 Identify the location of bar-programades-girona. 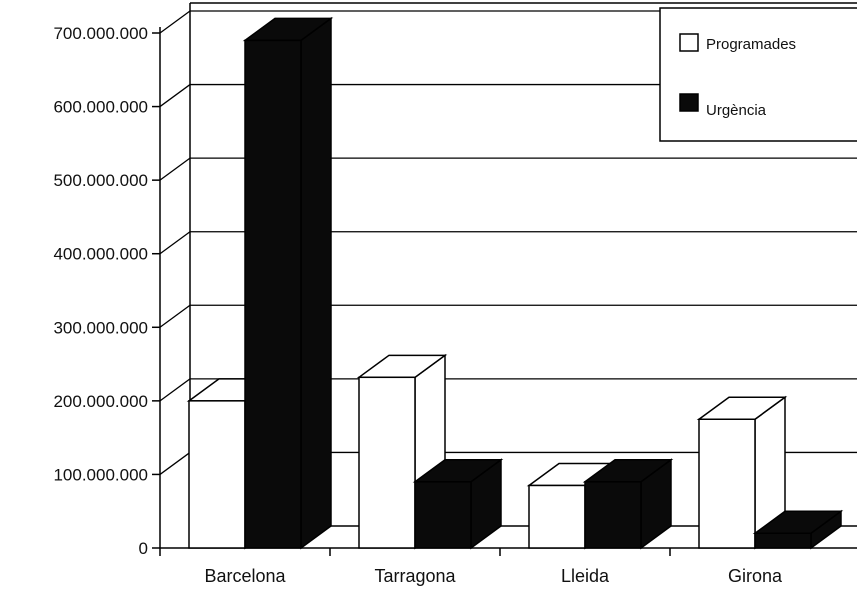
(742, 472).